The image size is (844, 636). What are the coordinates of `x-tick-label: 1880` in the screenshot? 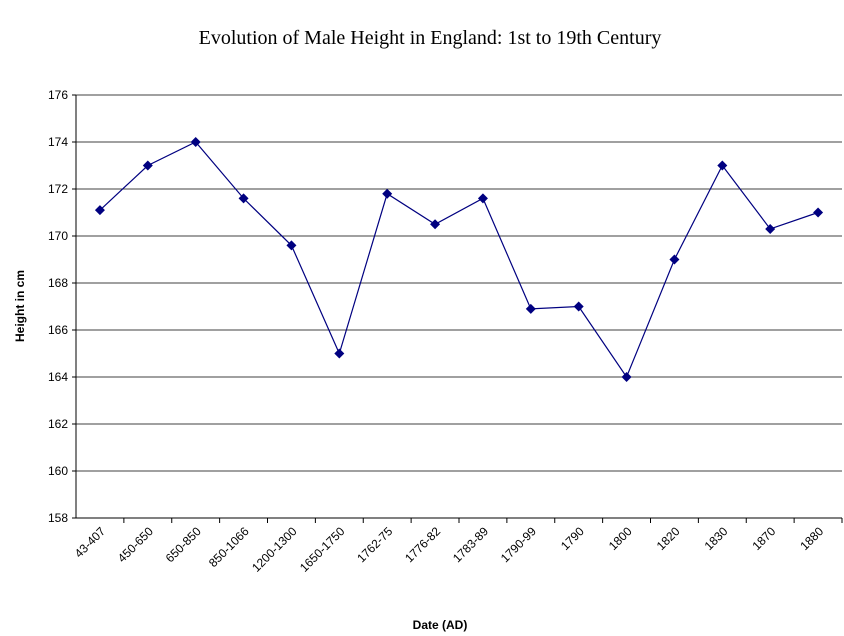 It's located at (811, 538).